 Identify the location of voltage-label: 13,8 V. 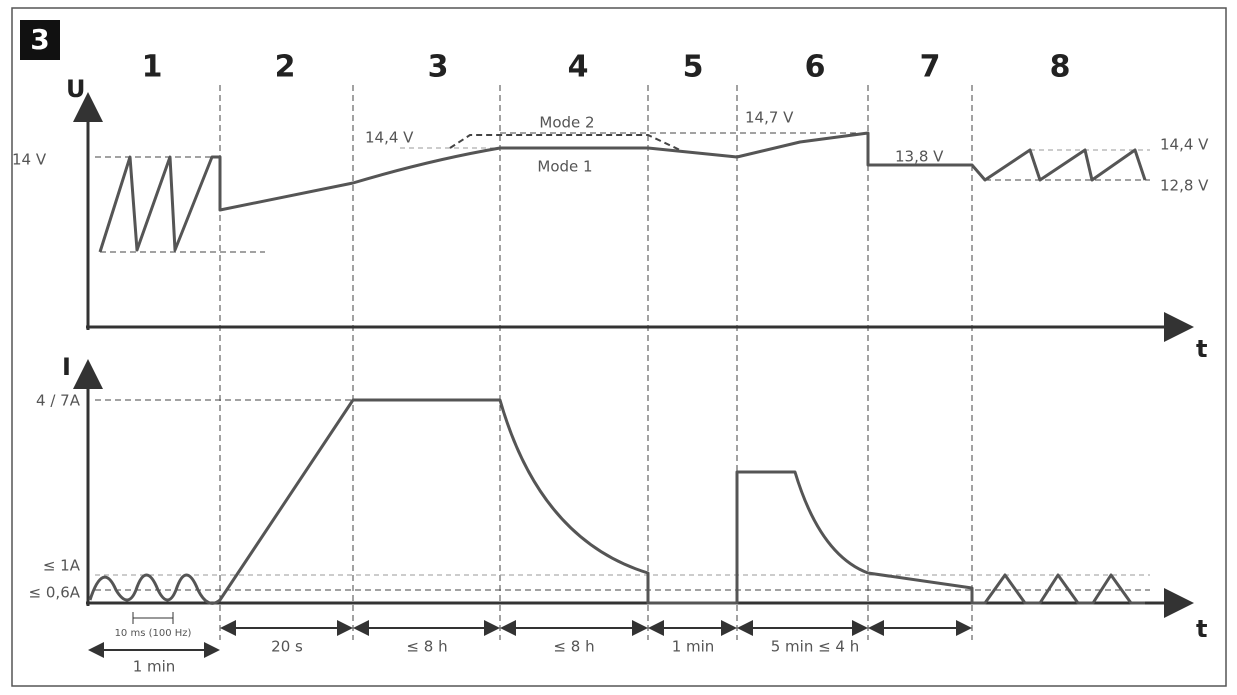
(919, 157).